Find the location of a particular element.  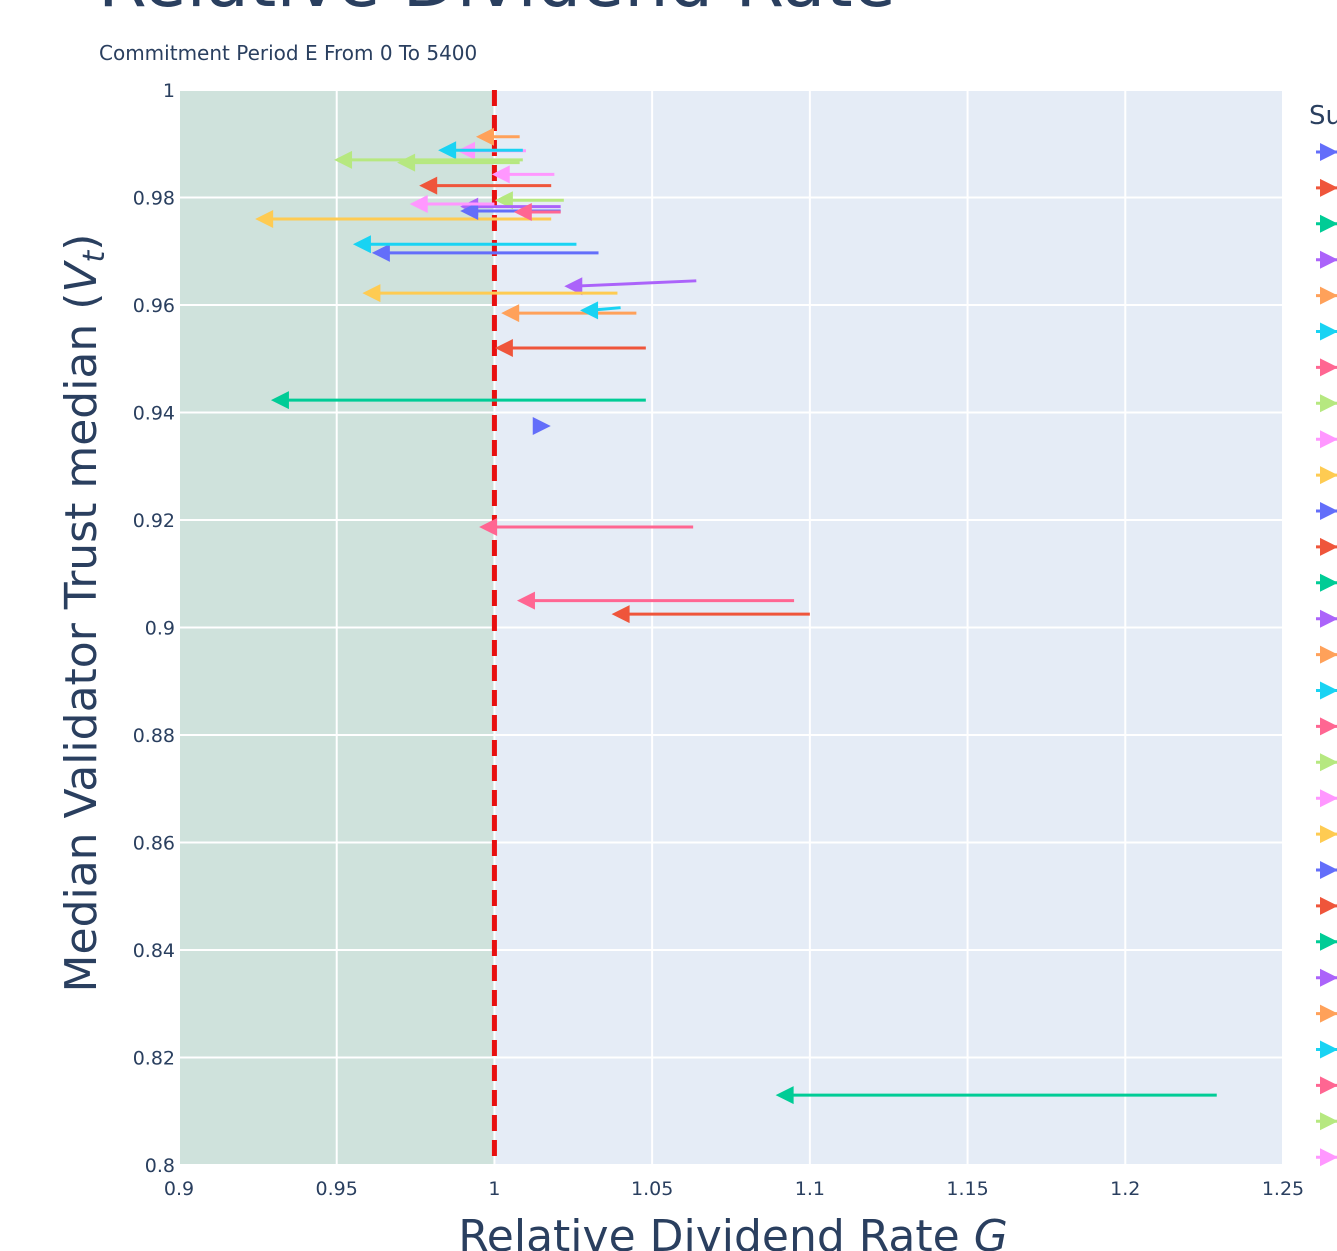

x-axis-label-var: G is located at coordinates (991, 1231).